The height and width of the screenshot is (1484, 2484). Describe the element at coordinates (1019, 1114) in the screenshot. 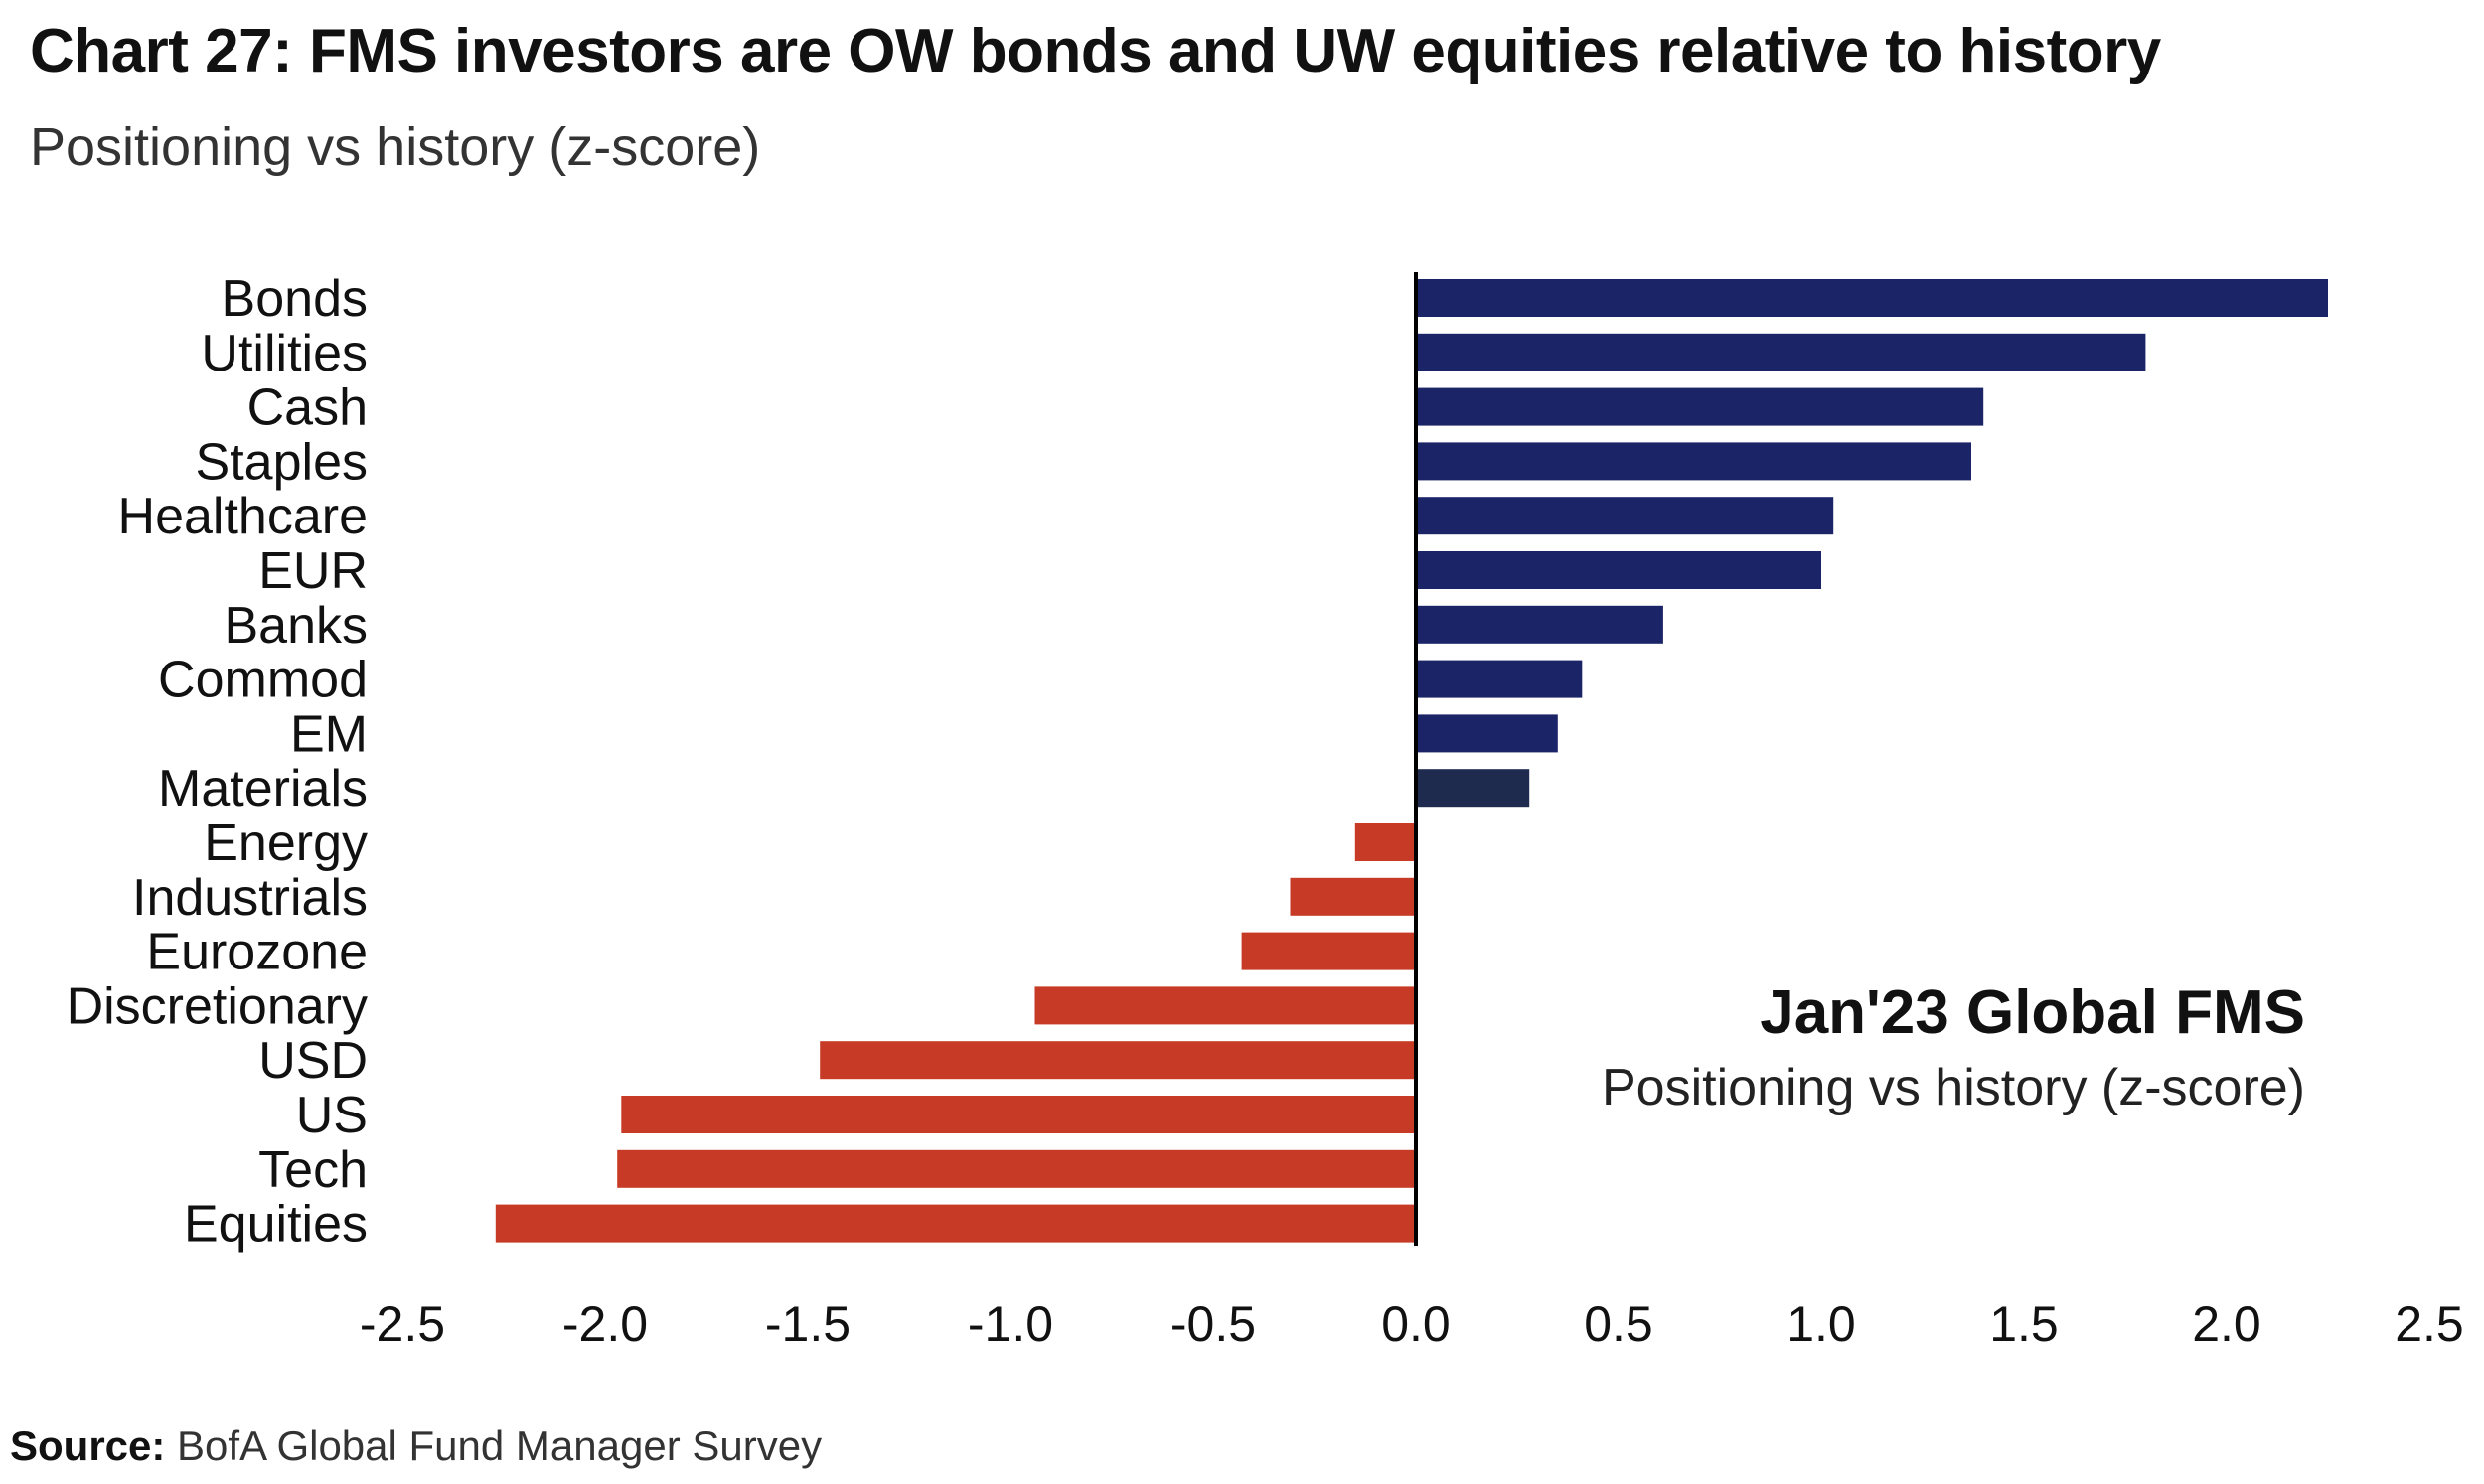

I see `bar-us` at that location.